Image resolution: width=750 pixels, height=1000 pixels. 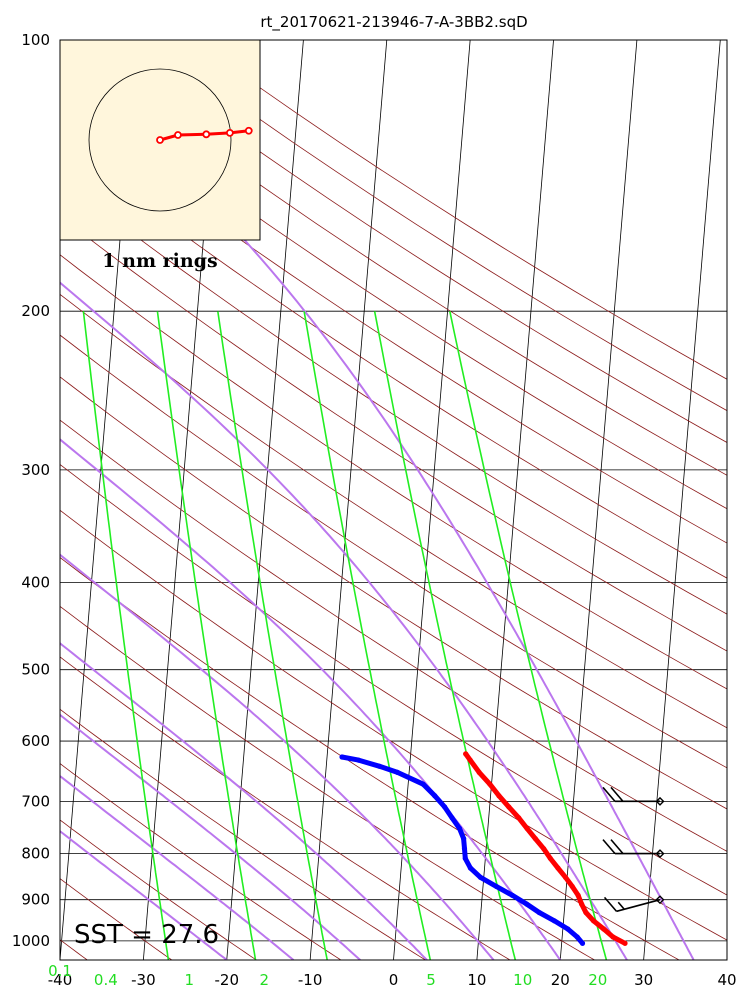 I want to click on pressure-tick-label: 1000, so click(x=31, y=941).